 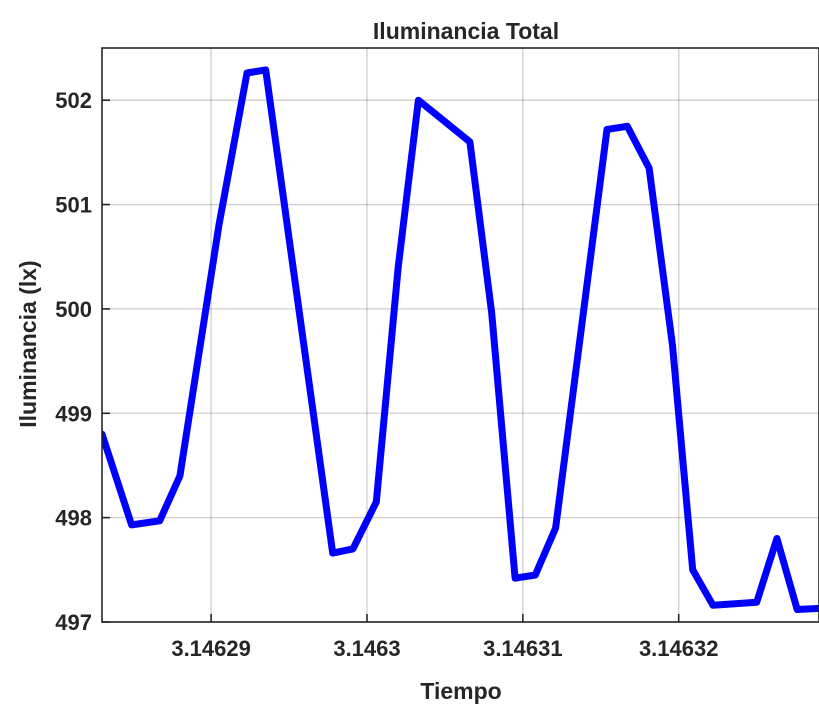 What do you see at coordinates (73, 413) in the screenshot?
I see `y-tick-label: 499` at bounding box center [73, 413].